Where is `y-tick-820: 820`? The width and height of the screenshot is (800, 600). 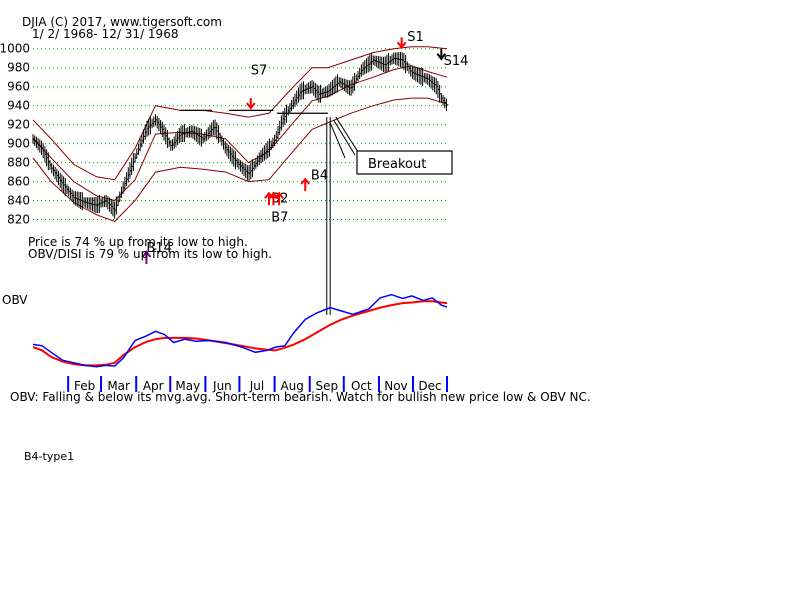
y-tick-820: 820 is located at coordinates (18, 220).